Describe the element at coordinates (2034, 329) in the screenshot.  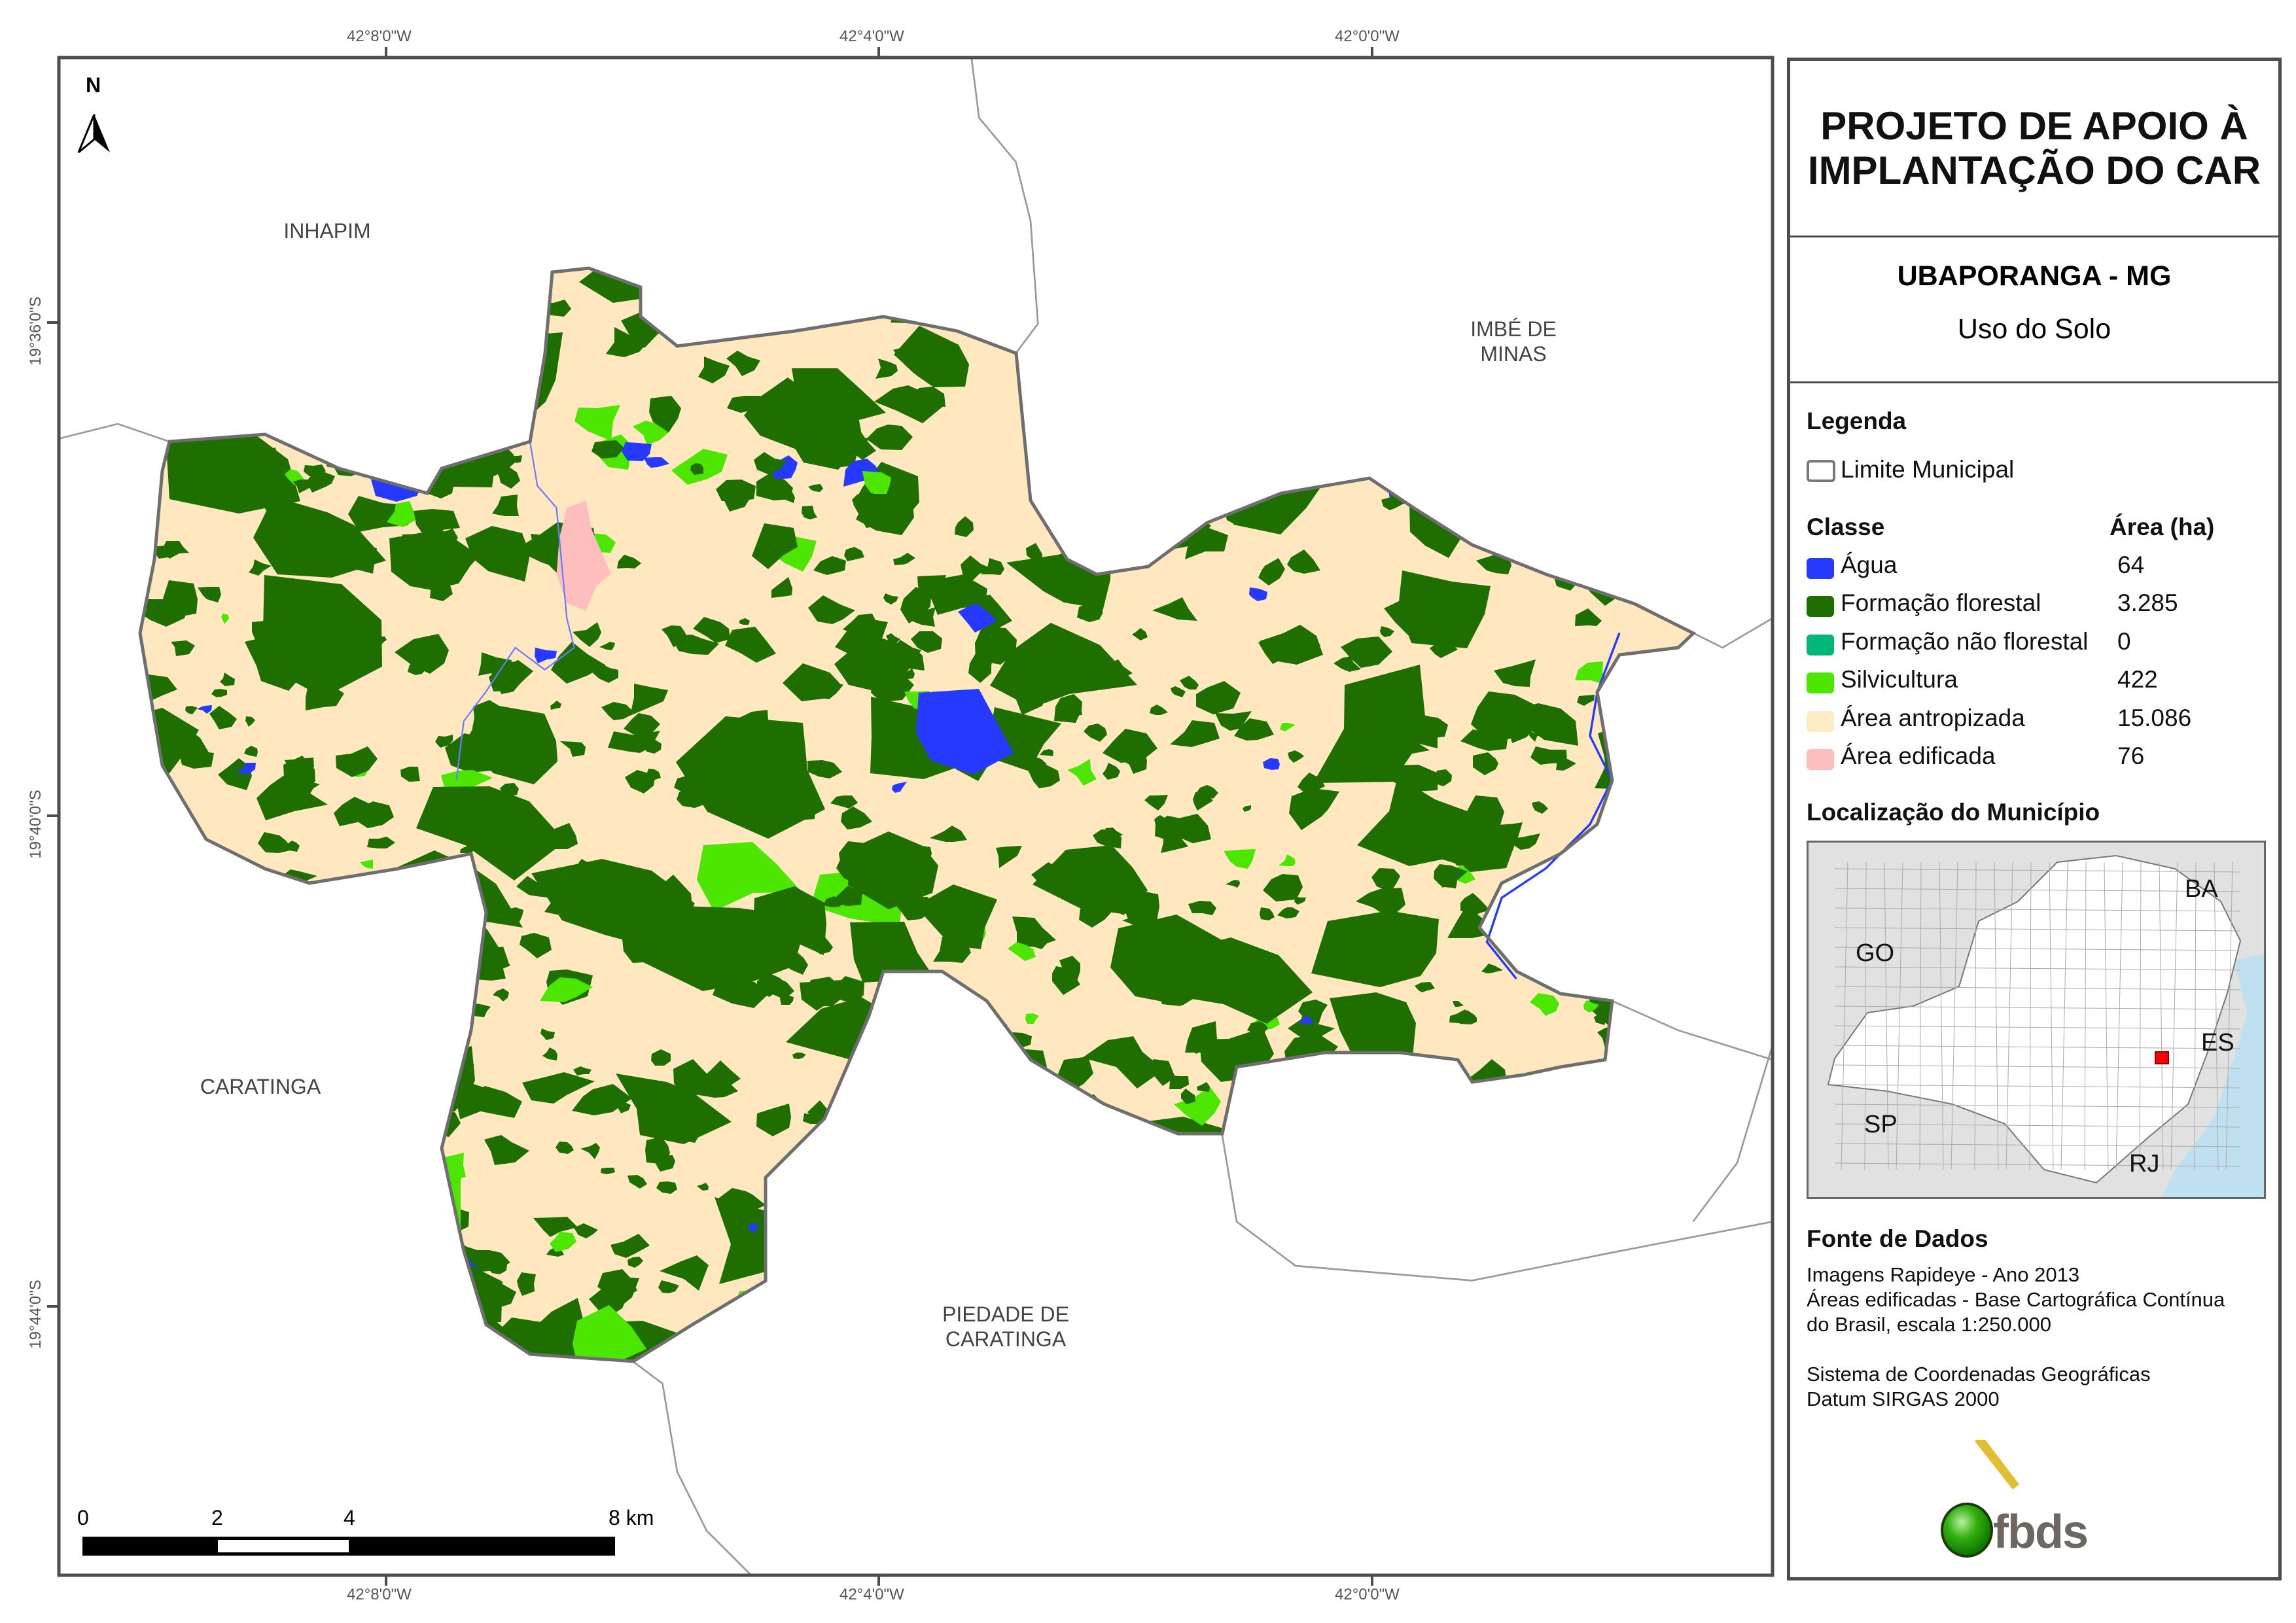
I see `map-subtitle: Uso do Solo` at that location.